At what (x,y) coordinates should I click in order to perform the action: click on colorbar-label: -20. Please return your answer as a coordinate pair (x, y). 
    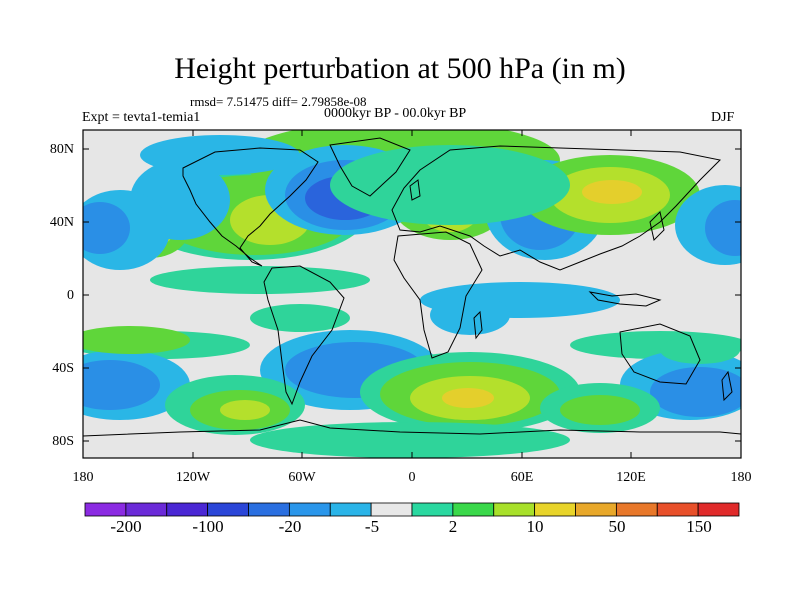
    Looking at the image, I should click on (290, 526).